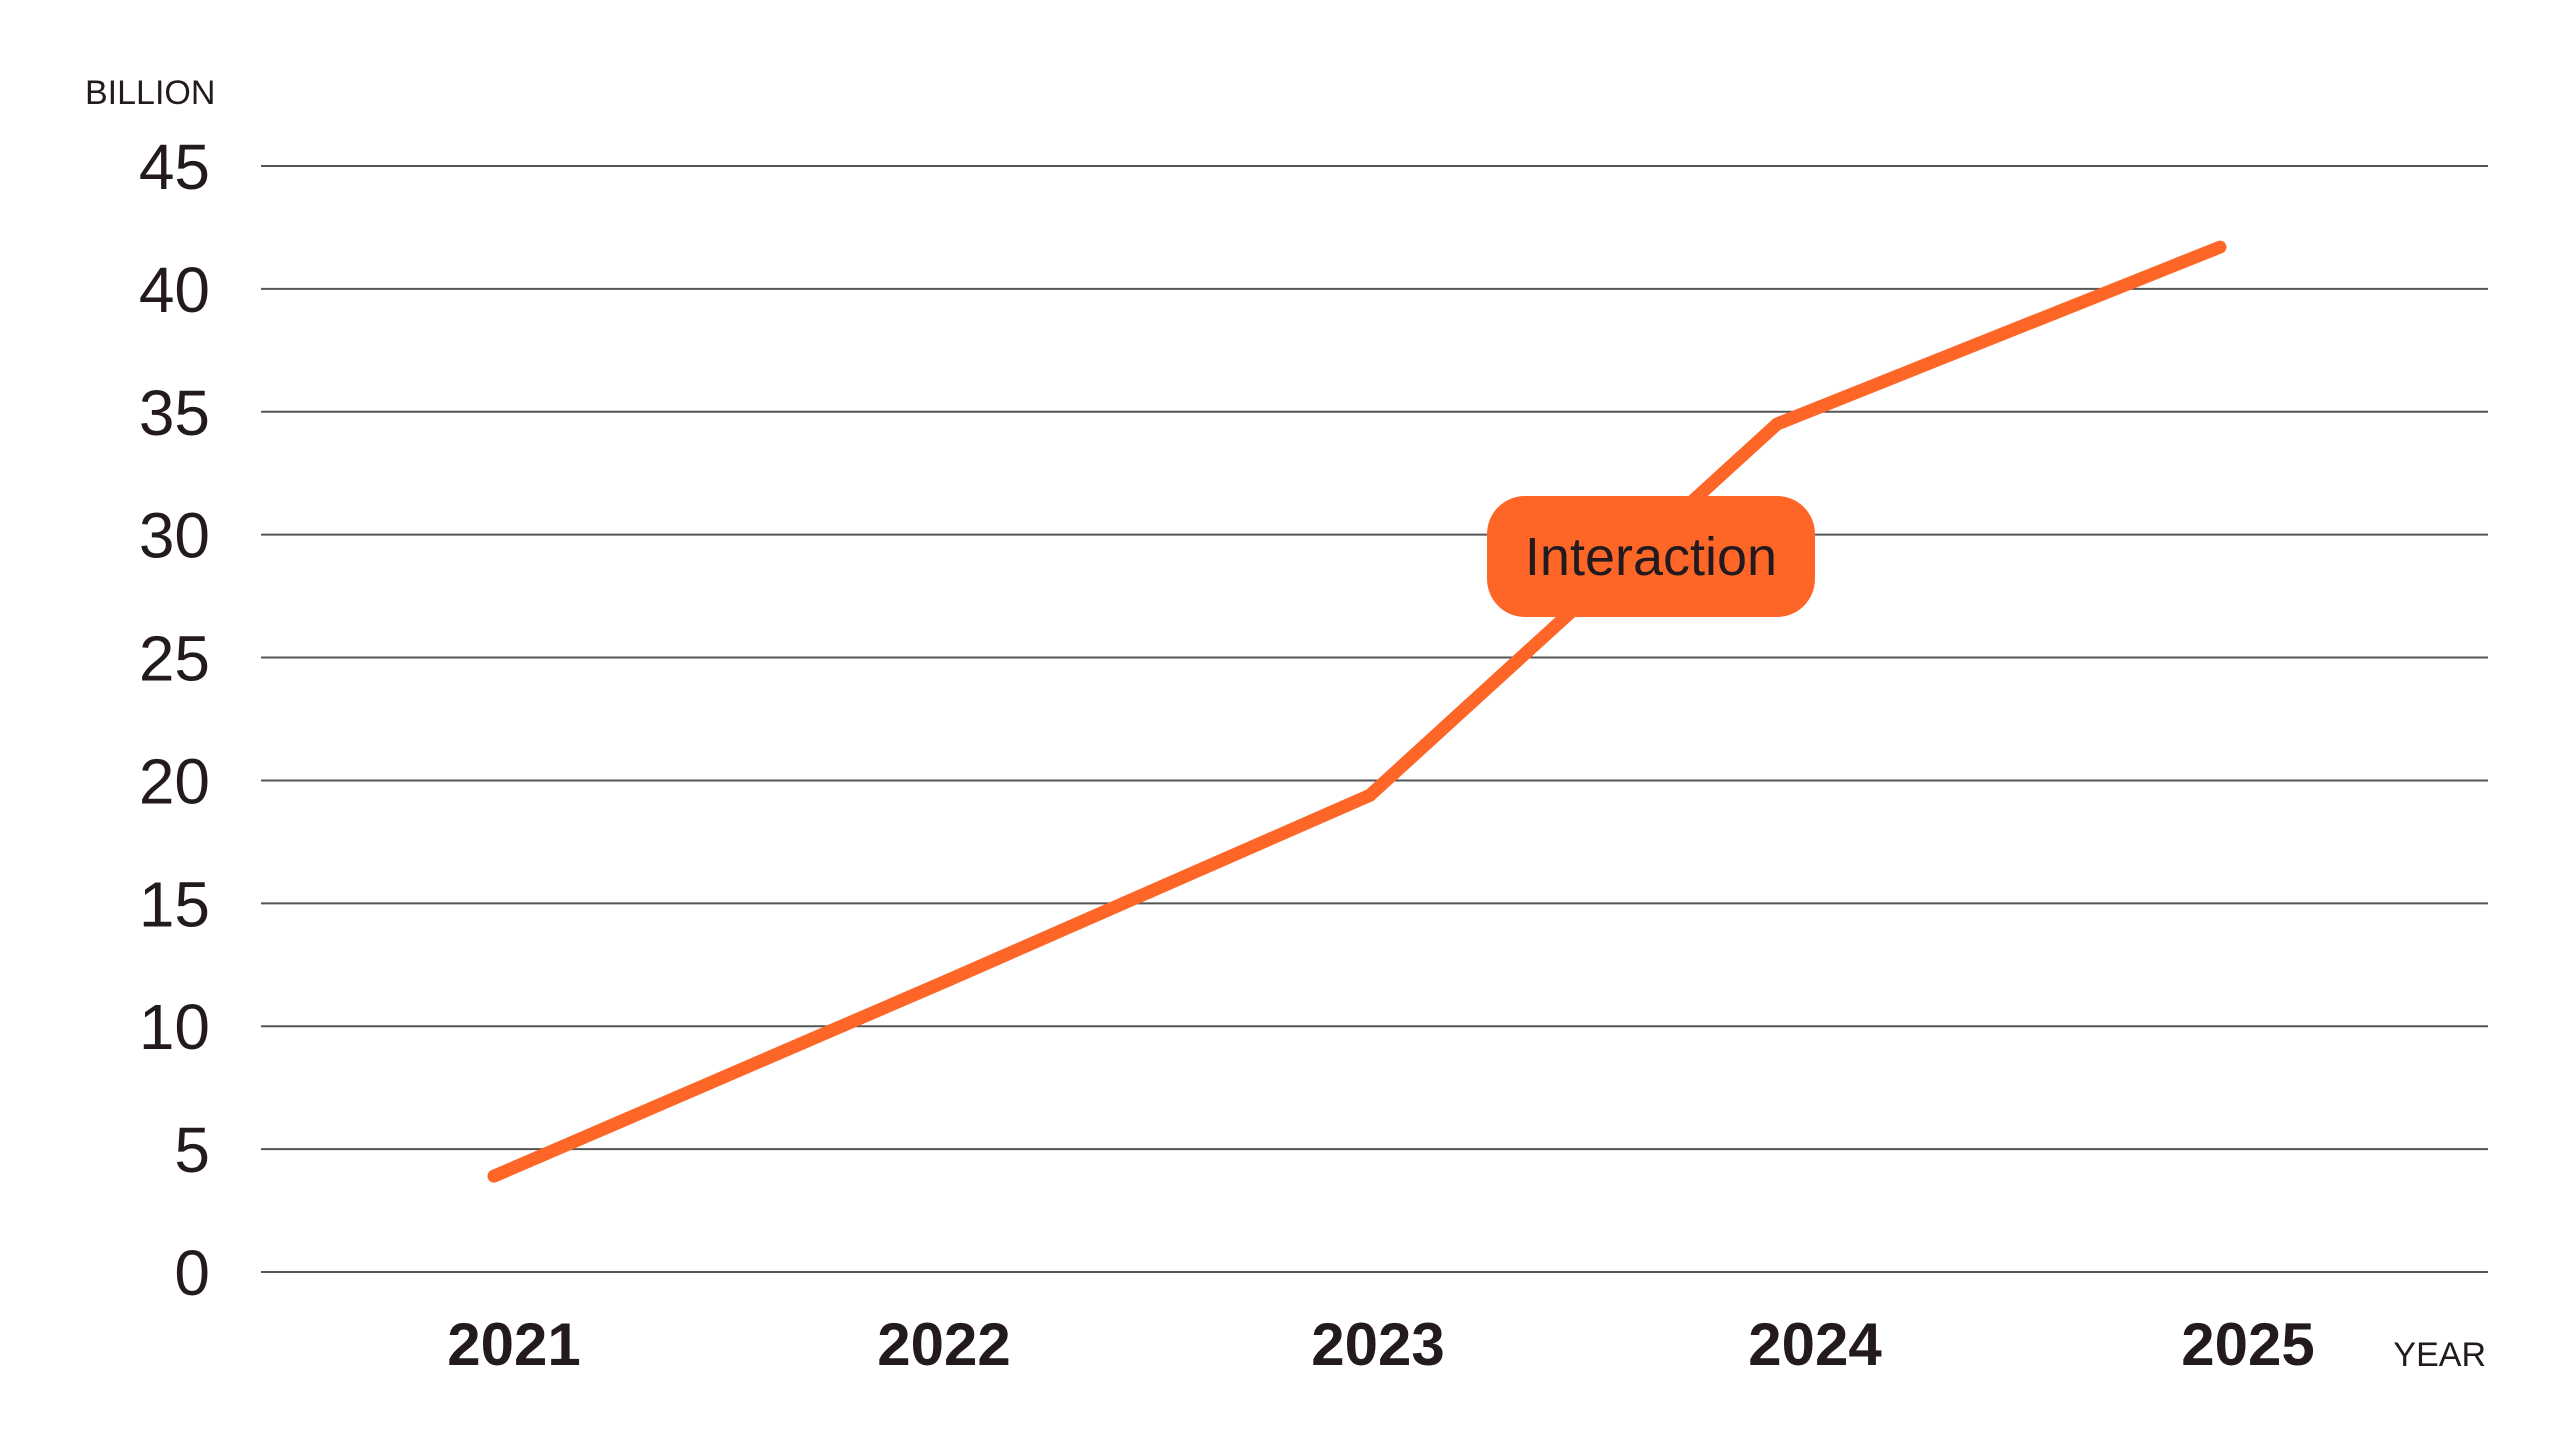 The height and width of the screenshot is (1440, 2560). I want to click on y-tick-label: 25, so click(174, 659).